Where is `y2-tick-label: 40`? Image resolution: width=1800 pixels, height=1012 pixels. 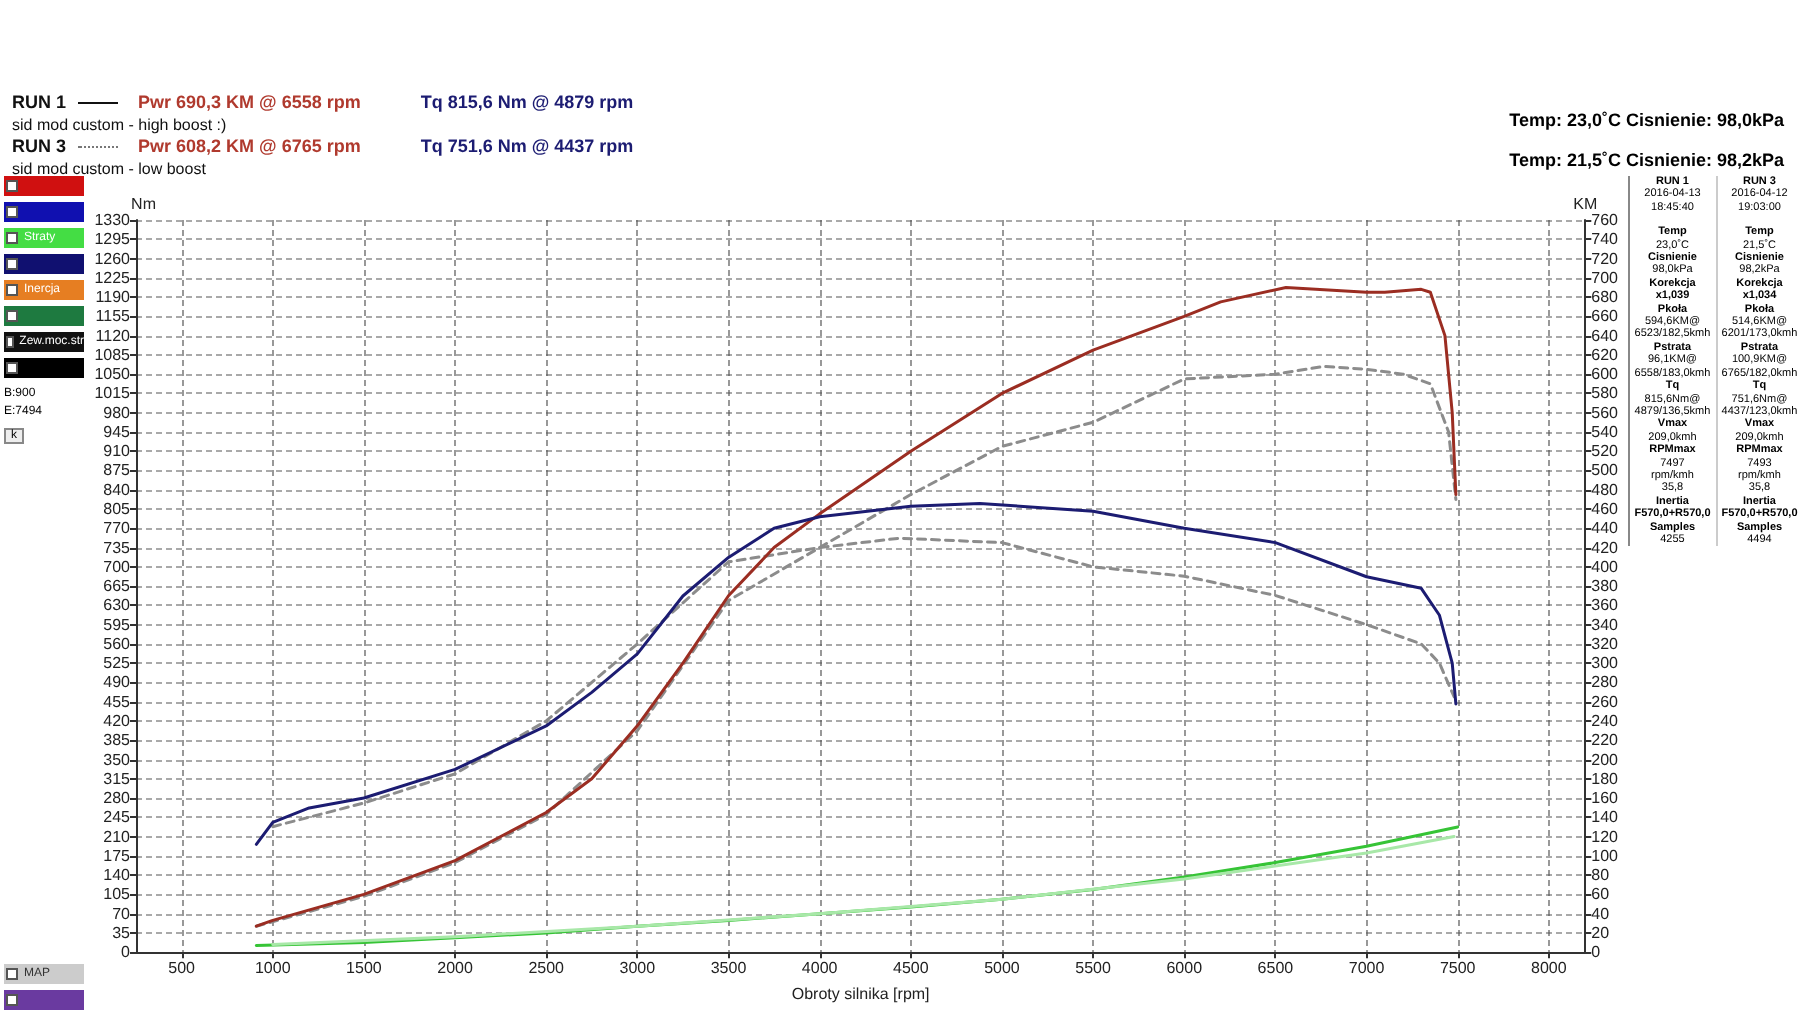 y2-tick-label: 40 is located at coordinates (1601, 913).